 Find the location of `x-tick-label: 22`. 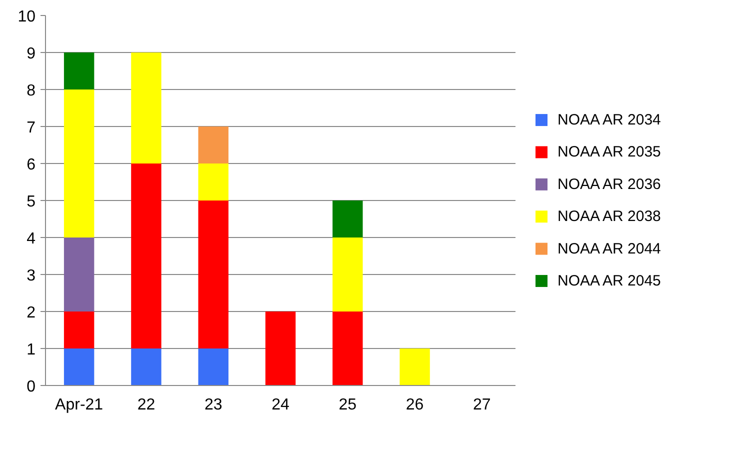

x-tick-label: 22 is located at coordinates (146, 405).